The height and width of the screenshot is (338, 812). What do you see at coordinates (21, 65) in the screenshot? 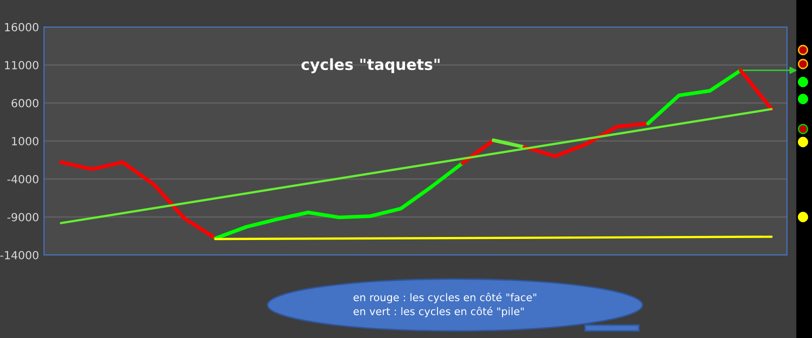
I see `y-tick-label: 11000` at bounding box center [21, 65].